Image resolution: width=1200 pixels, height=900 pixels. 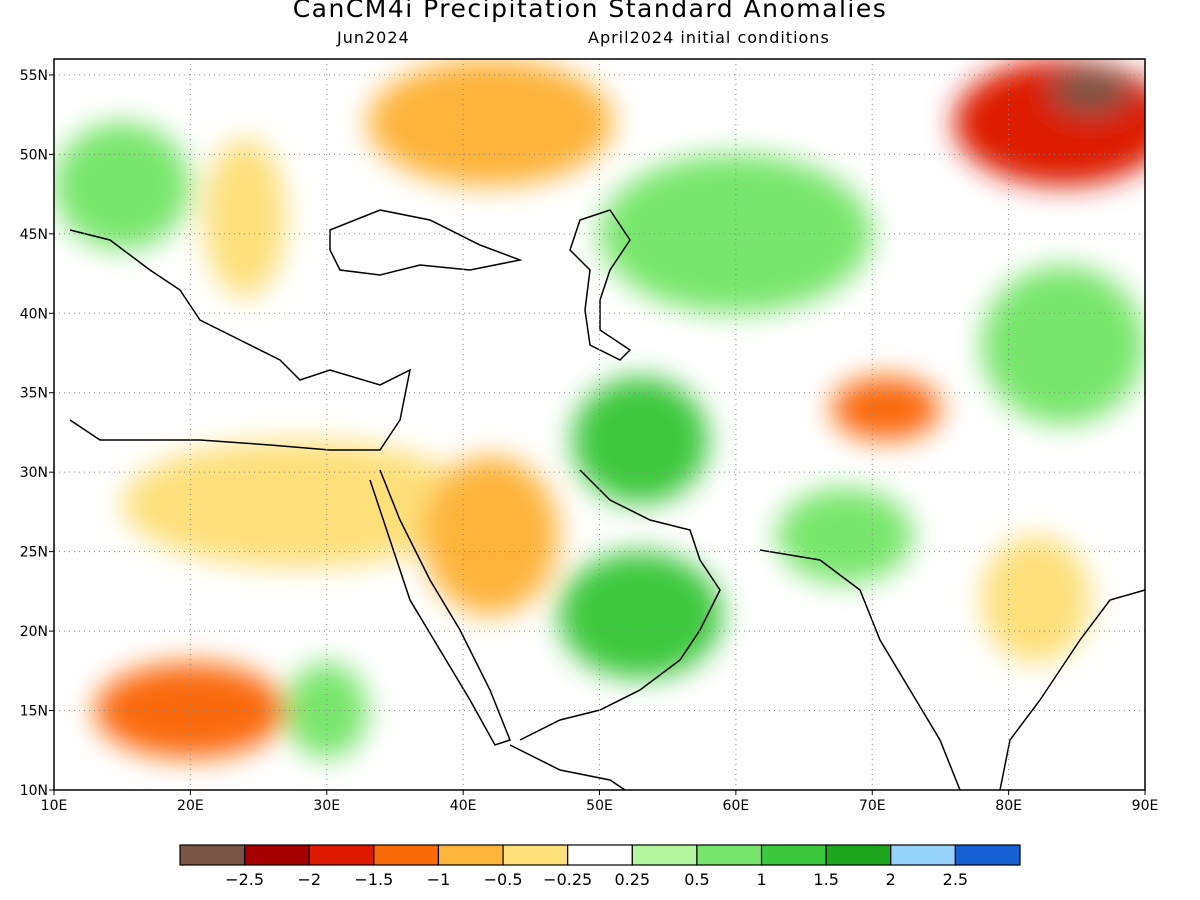 What do you see at coordinates (872, 806) in the screenshot?
I see `x-tick-label: 70E` at bounding box center [872, 806].